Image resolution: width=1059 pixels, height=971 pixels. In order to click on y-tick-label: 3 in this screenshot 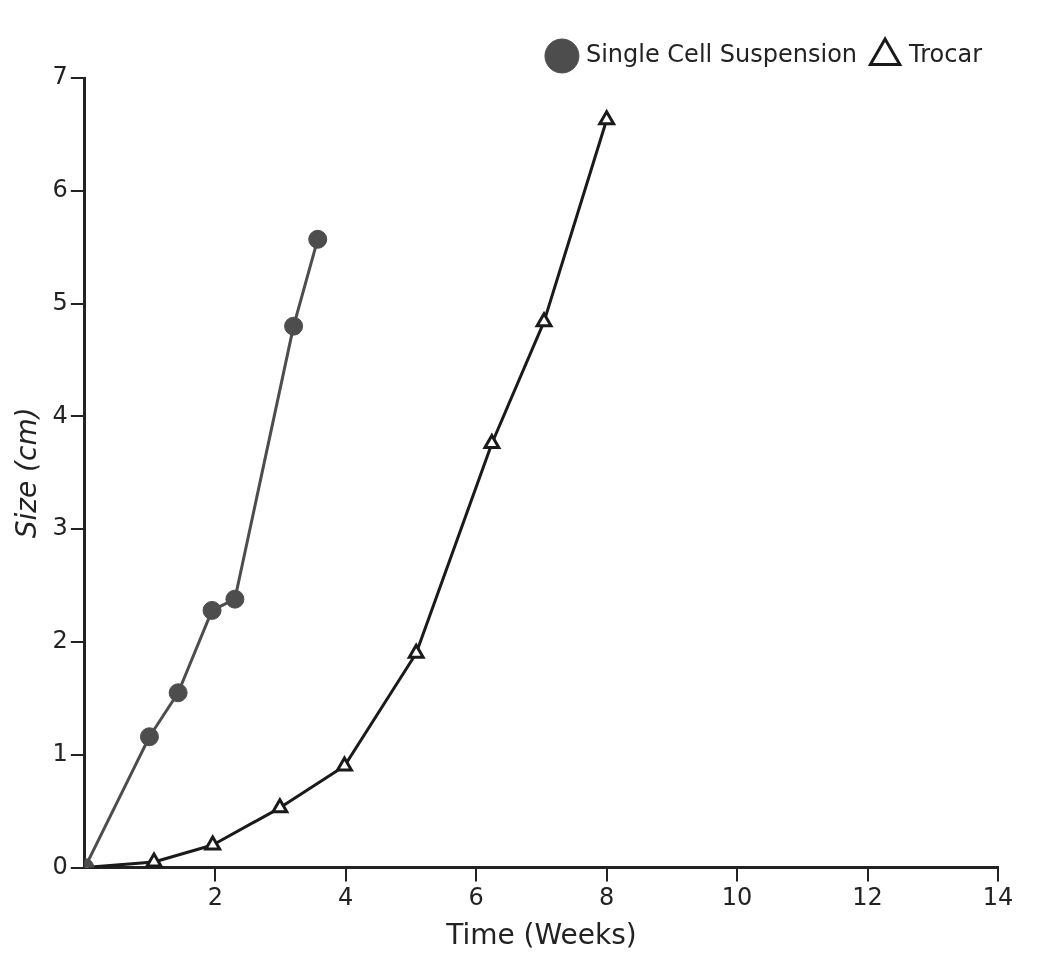, I will do `click(60, 527)`.